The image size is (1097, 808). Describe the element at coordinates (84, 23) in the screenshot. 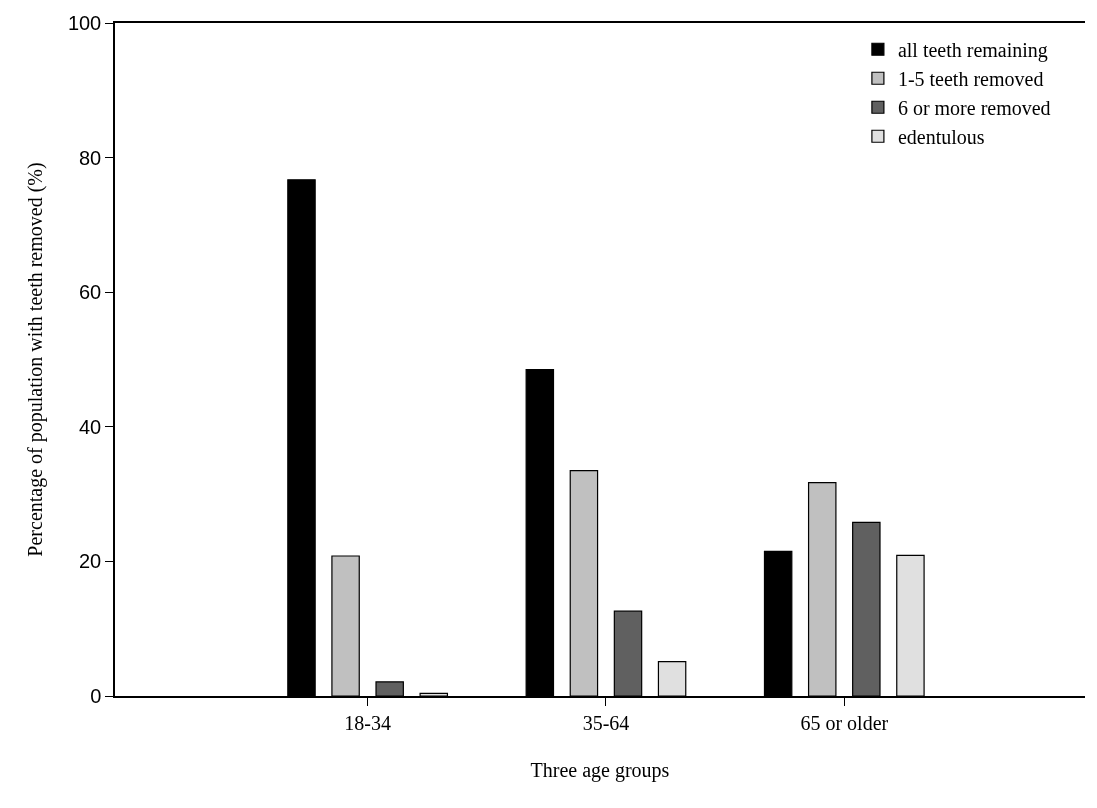

I see `y-tick-label: 100` at that location.